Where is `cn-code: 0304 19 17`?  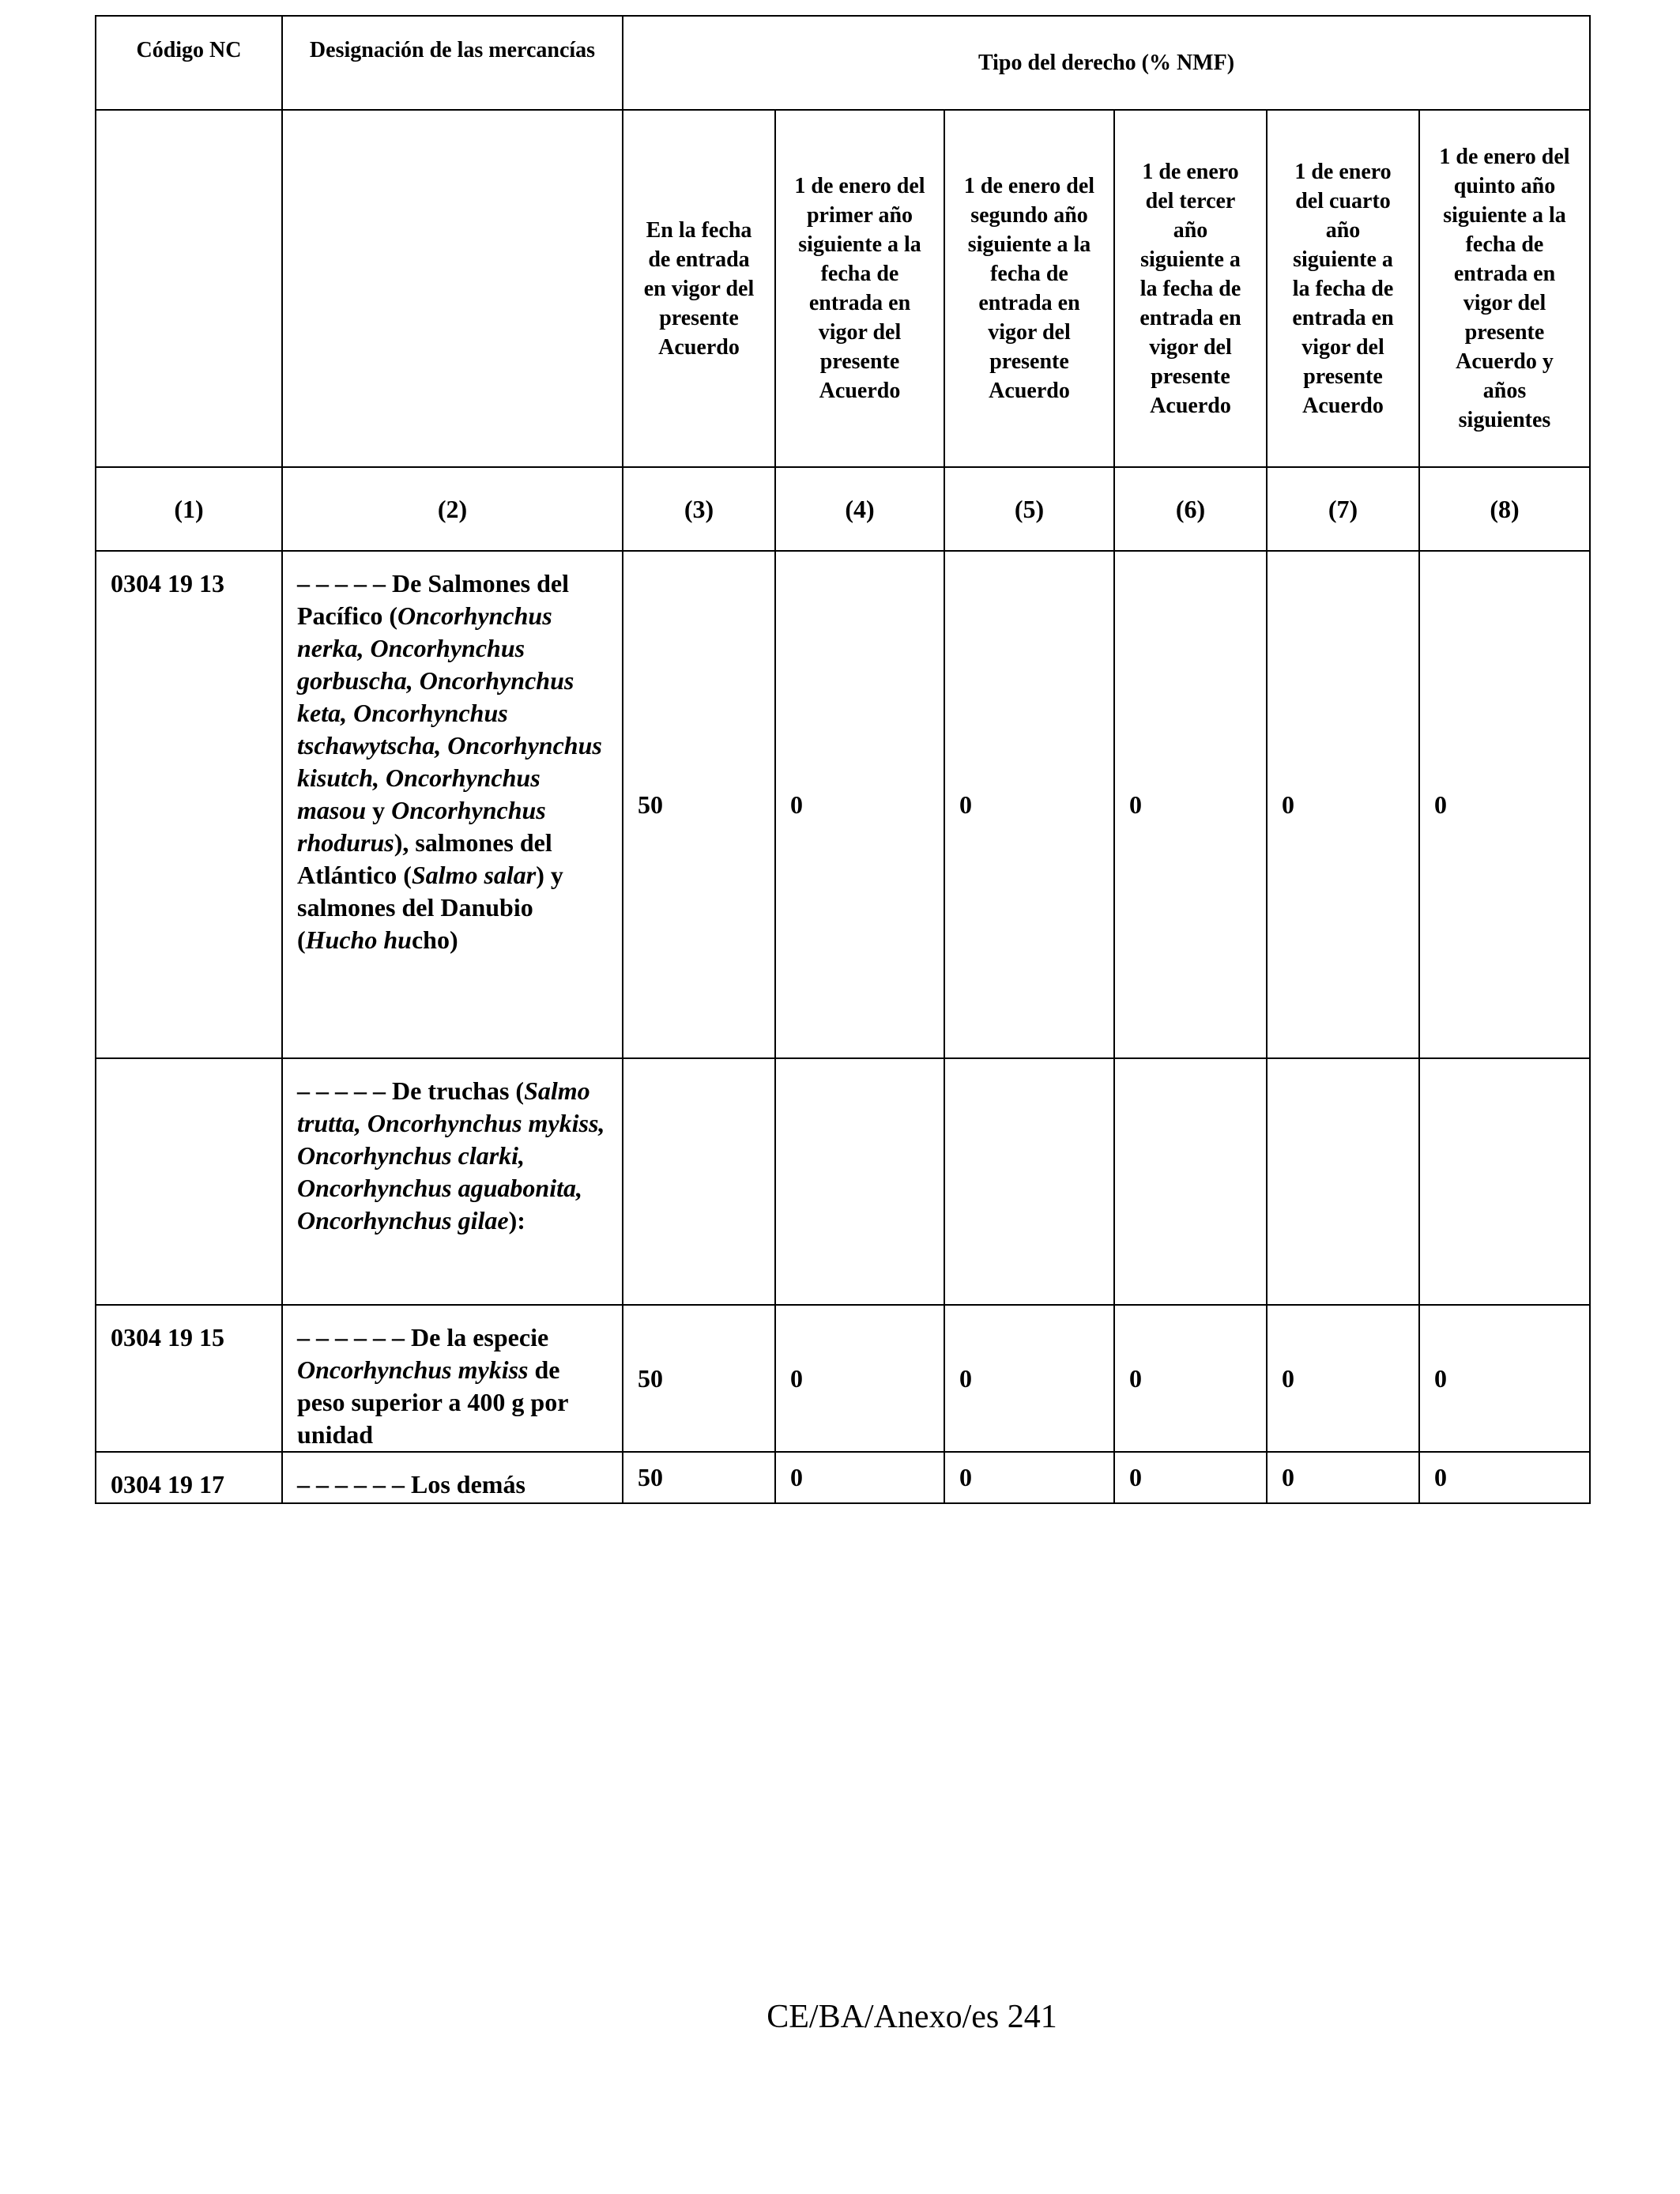 cn-code: 0304 19 17 is located at coordinates (189, 1477).